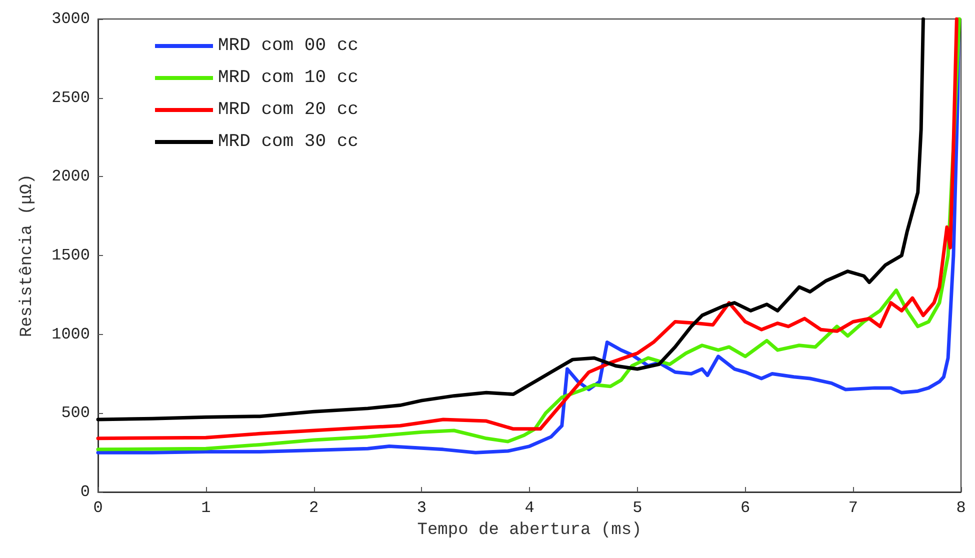  Describe the element at coordinates (529, 508) in the screenshot. I see `x-tick-label: 4` at that location.